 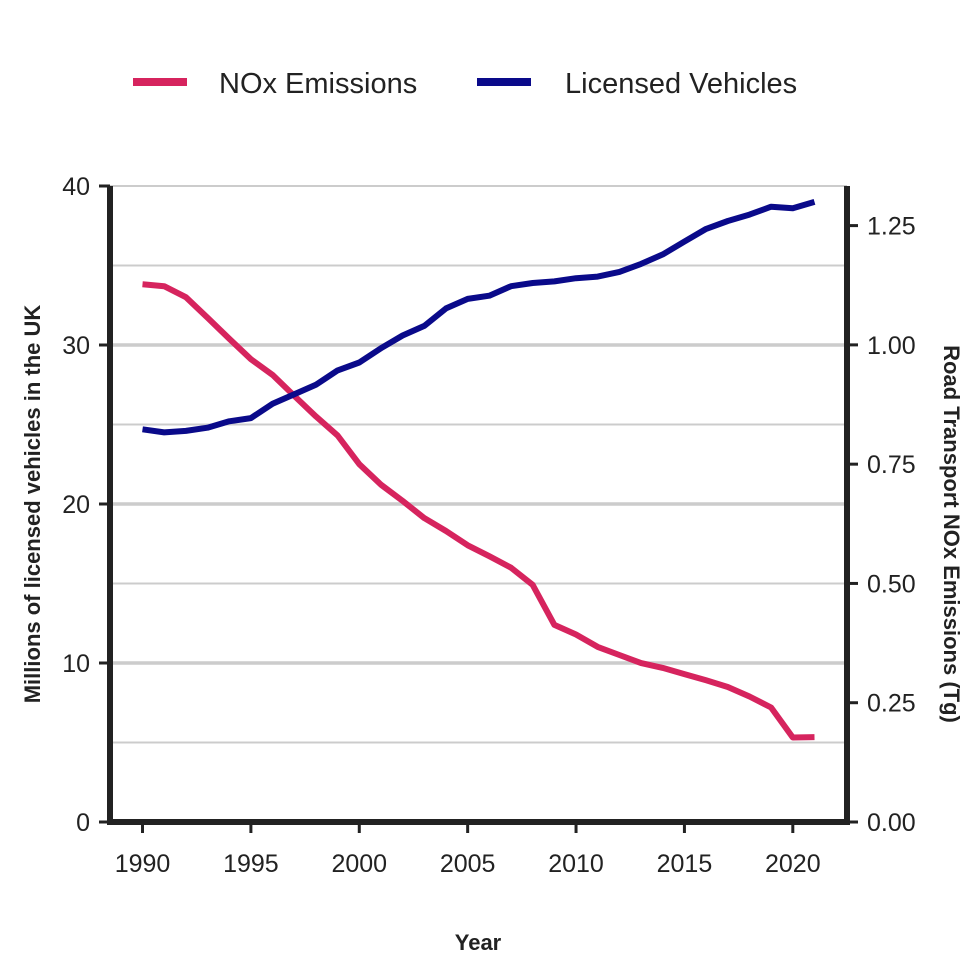 What do you see at coordinates (318, 84) in the screenshot?
I see `legend-label-nox: NOx Emissions` at bounding box center [318, 84].